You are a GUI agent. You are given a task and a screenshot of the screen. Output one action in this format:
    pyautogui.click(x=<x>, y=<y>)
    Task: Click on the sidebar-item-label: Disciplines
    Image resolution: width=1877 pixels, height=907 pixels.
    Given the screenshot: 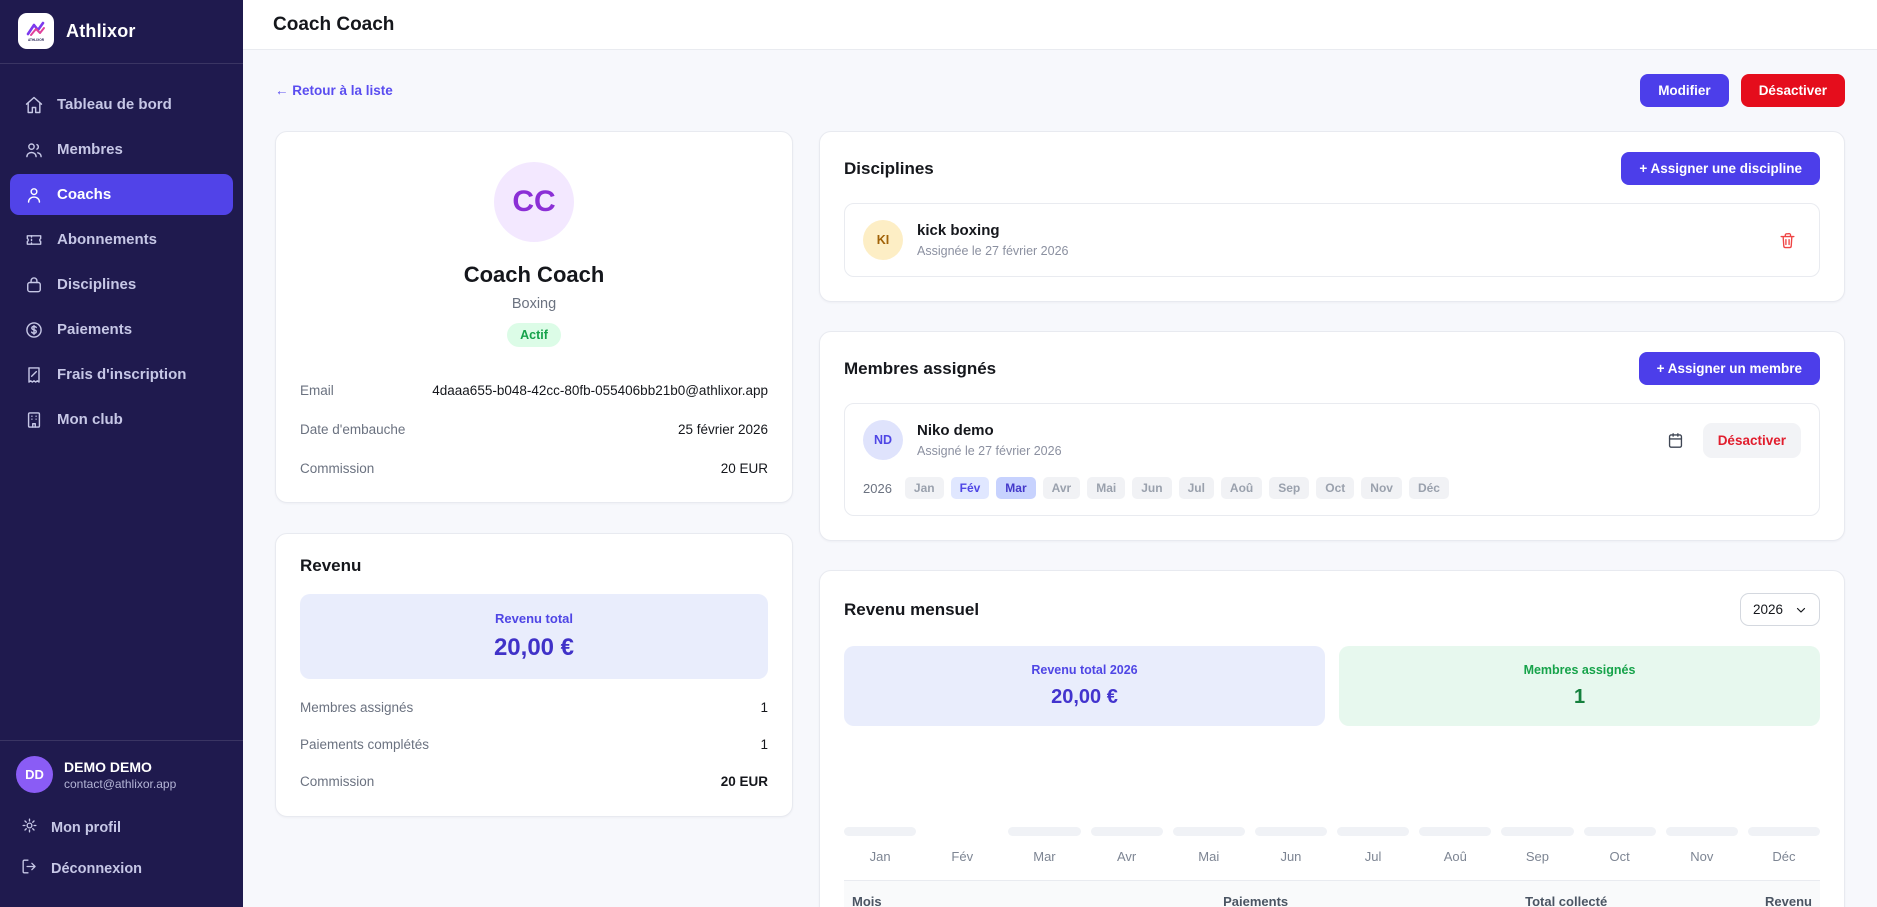 What is the action you would take?
    pyautogui.click(x=97, y=284)
    